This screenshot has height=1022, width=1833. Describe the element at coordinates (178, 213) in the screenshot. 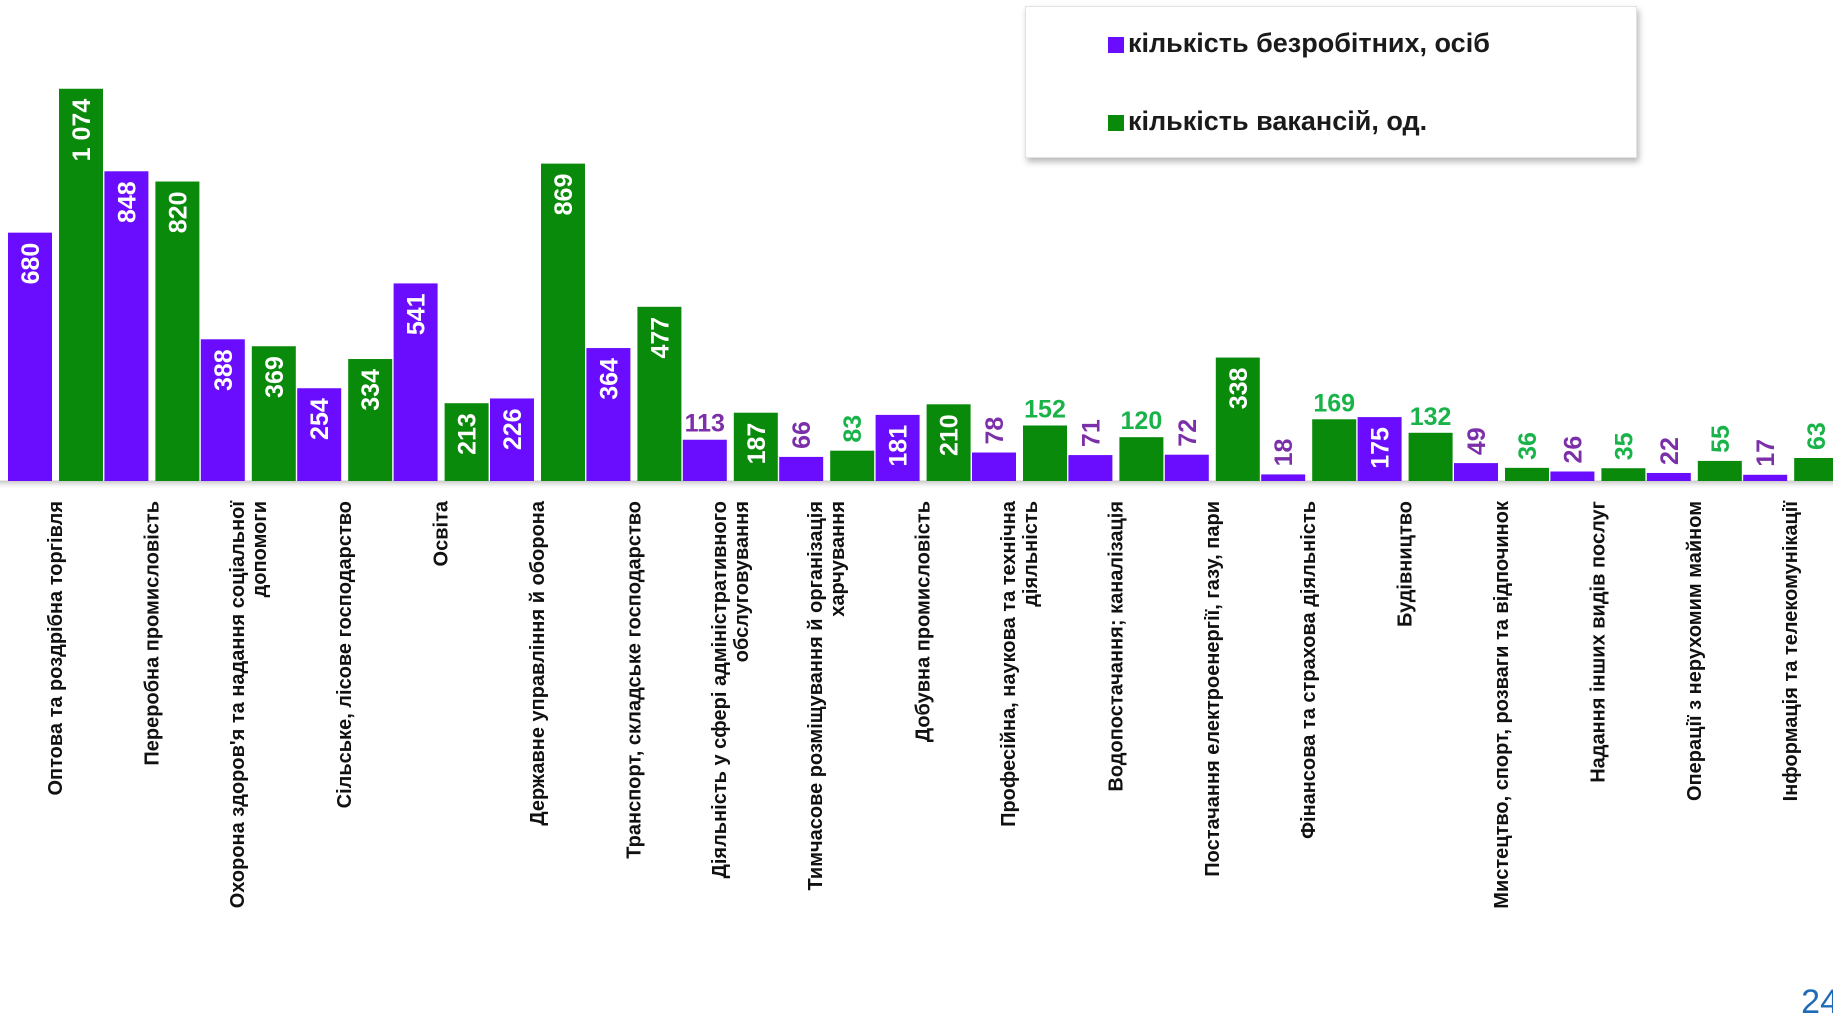

I see `data-label-vacancies: 820` at that location.